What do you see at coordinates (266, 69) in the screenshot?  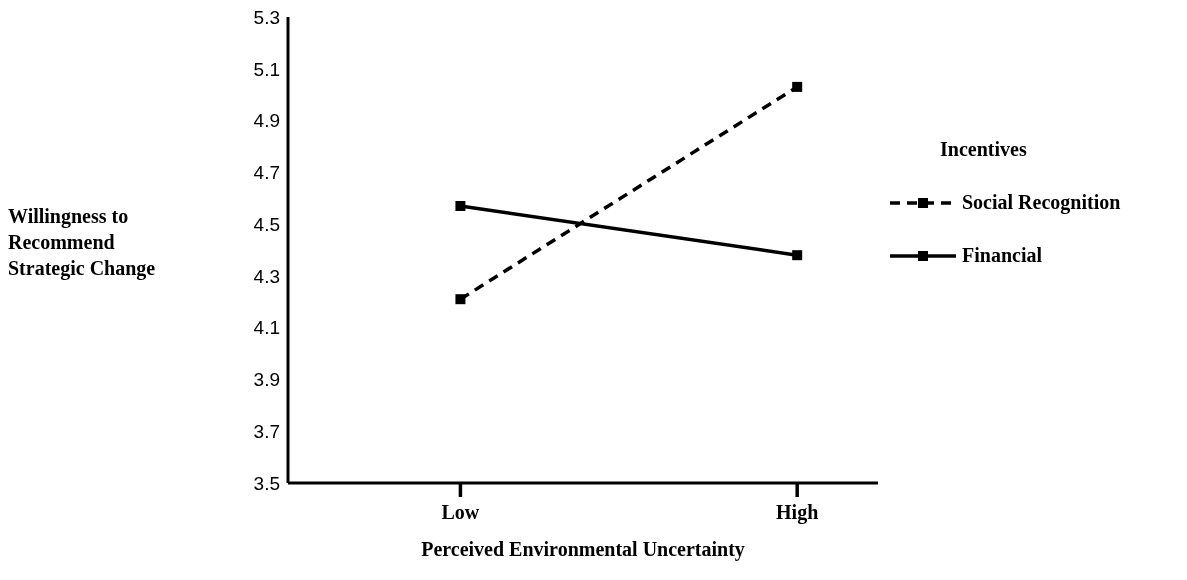 I see `y-tick-label: 5.1` at bounding box center [266, 69].